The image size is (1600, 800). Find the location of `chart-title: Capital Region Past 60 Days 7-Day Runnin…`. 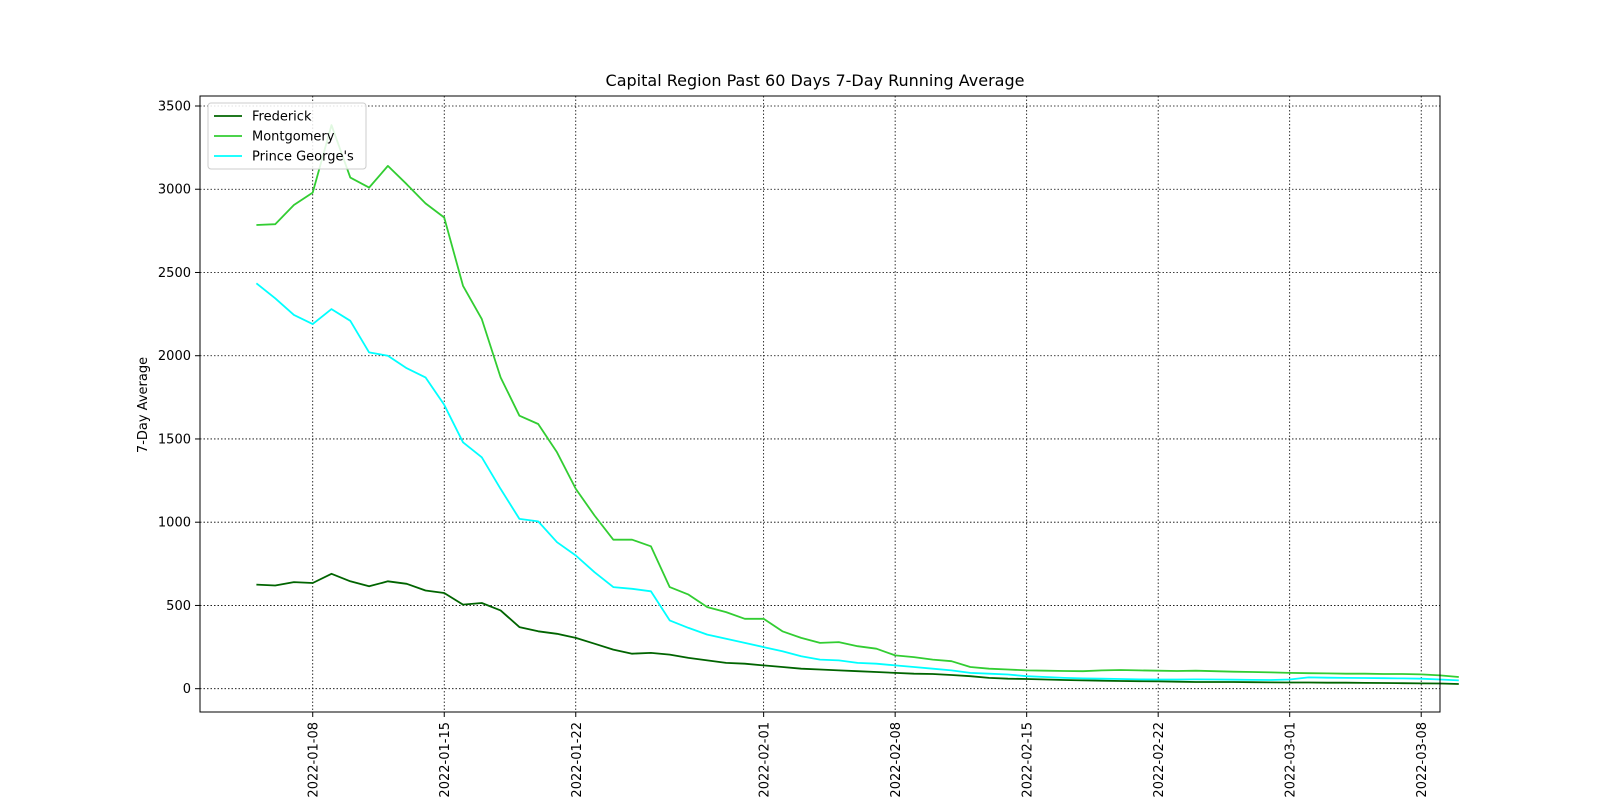

chart-title: Capital Region Past 60 Days 7-Day Runnin… is located at coordinates (815, 80).